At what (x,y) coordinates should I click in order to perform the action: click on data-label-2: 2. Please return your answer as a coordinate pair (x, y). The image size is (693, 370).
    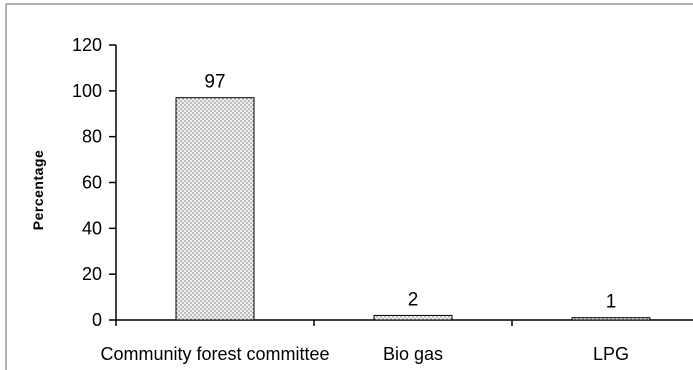
    Looking at the image, I should click on (413, 299).